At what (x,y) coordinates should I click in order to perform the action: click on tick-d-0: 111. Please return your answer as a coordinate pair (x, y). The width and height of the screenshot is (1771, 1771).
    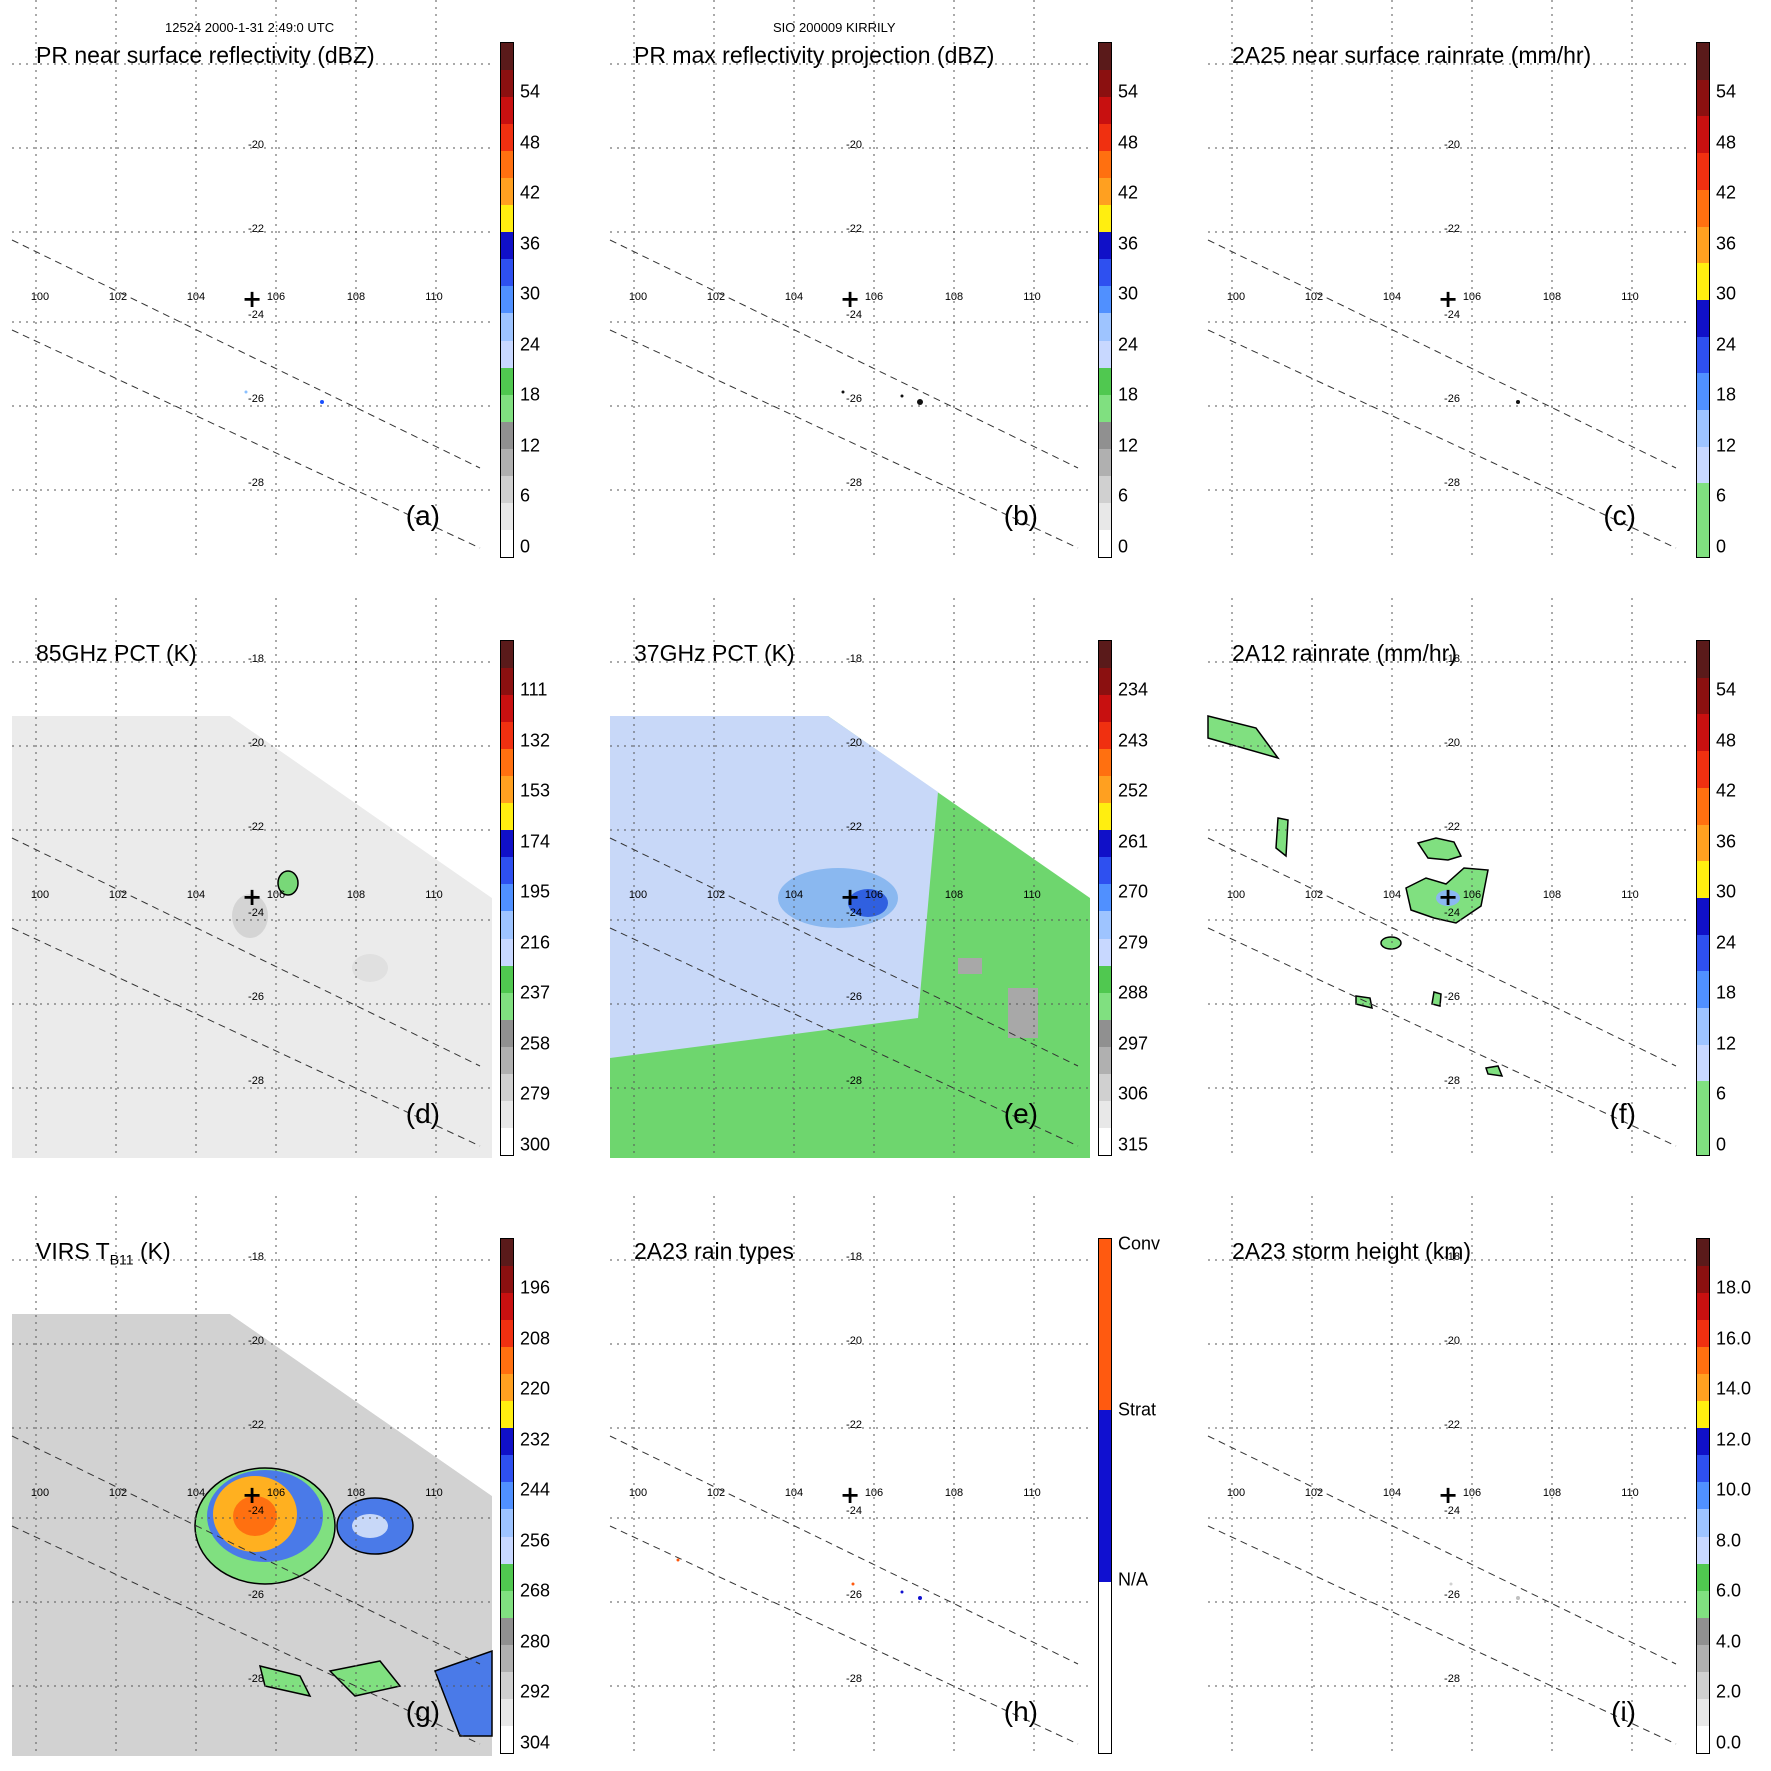
    Looking at the image, I should click on (534, 689).